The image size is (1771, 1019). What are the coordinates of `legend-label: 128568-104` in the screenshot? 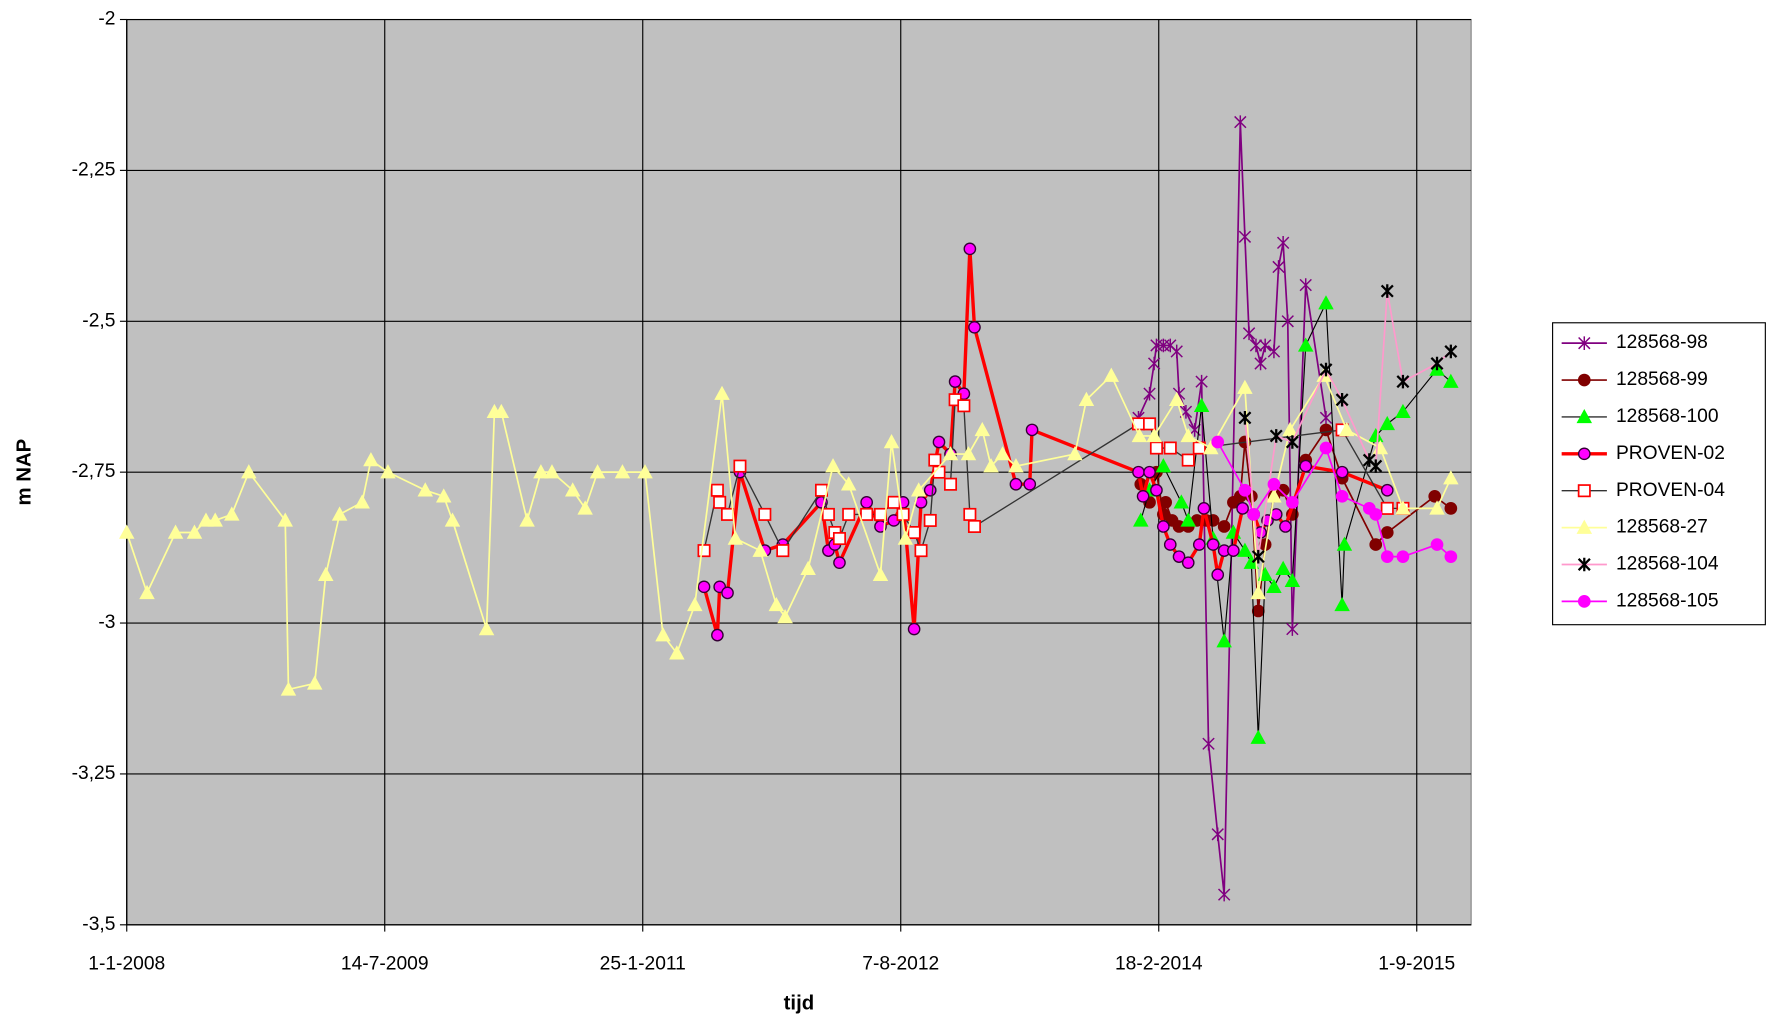 It's located at (1667, 564).